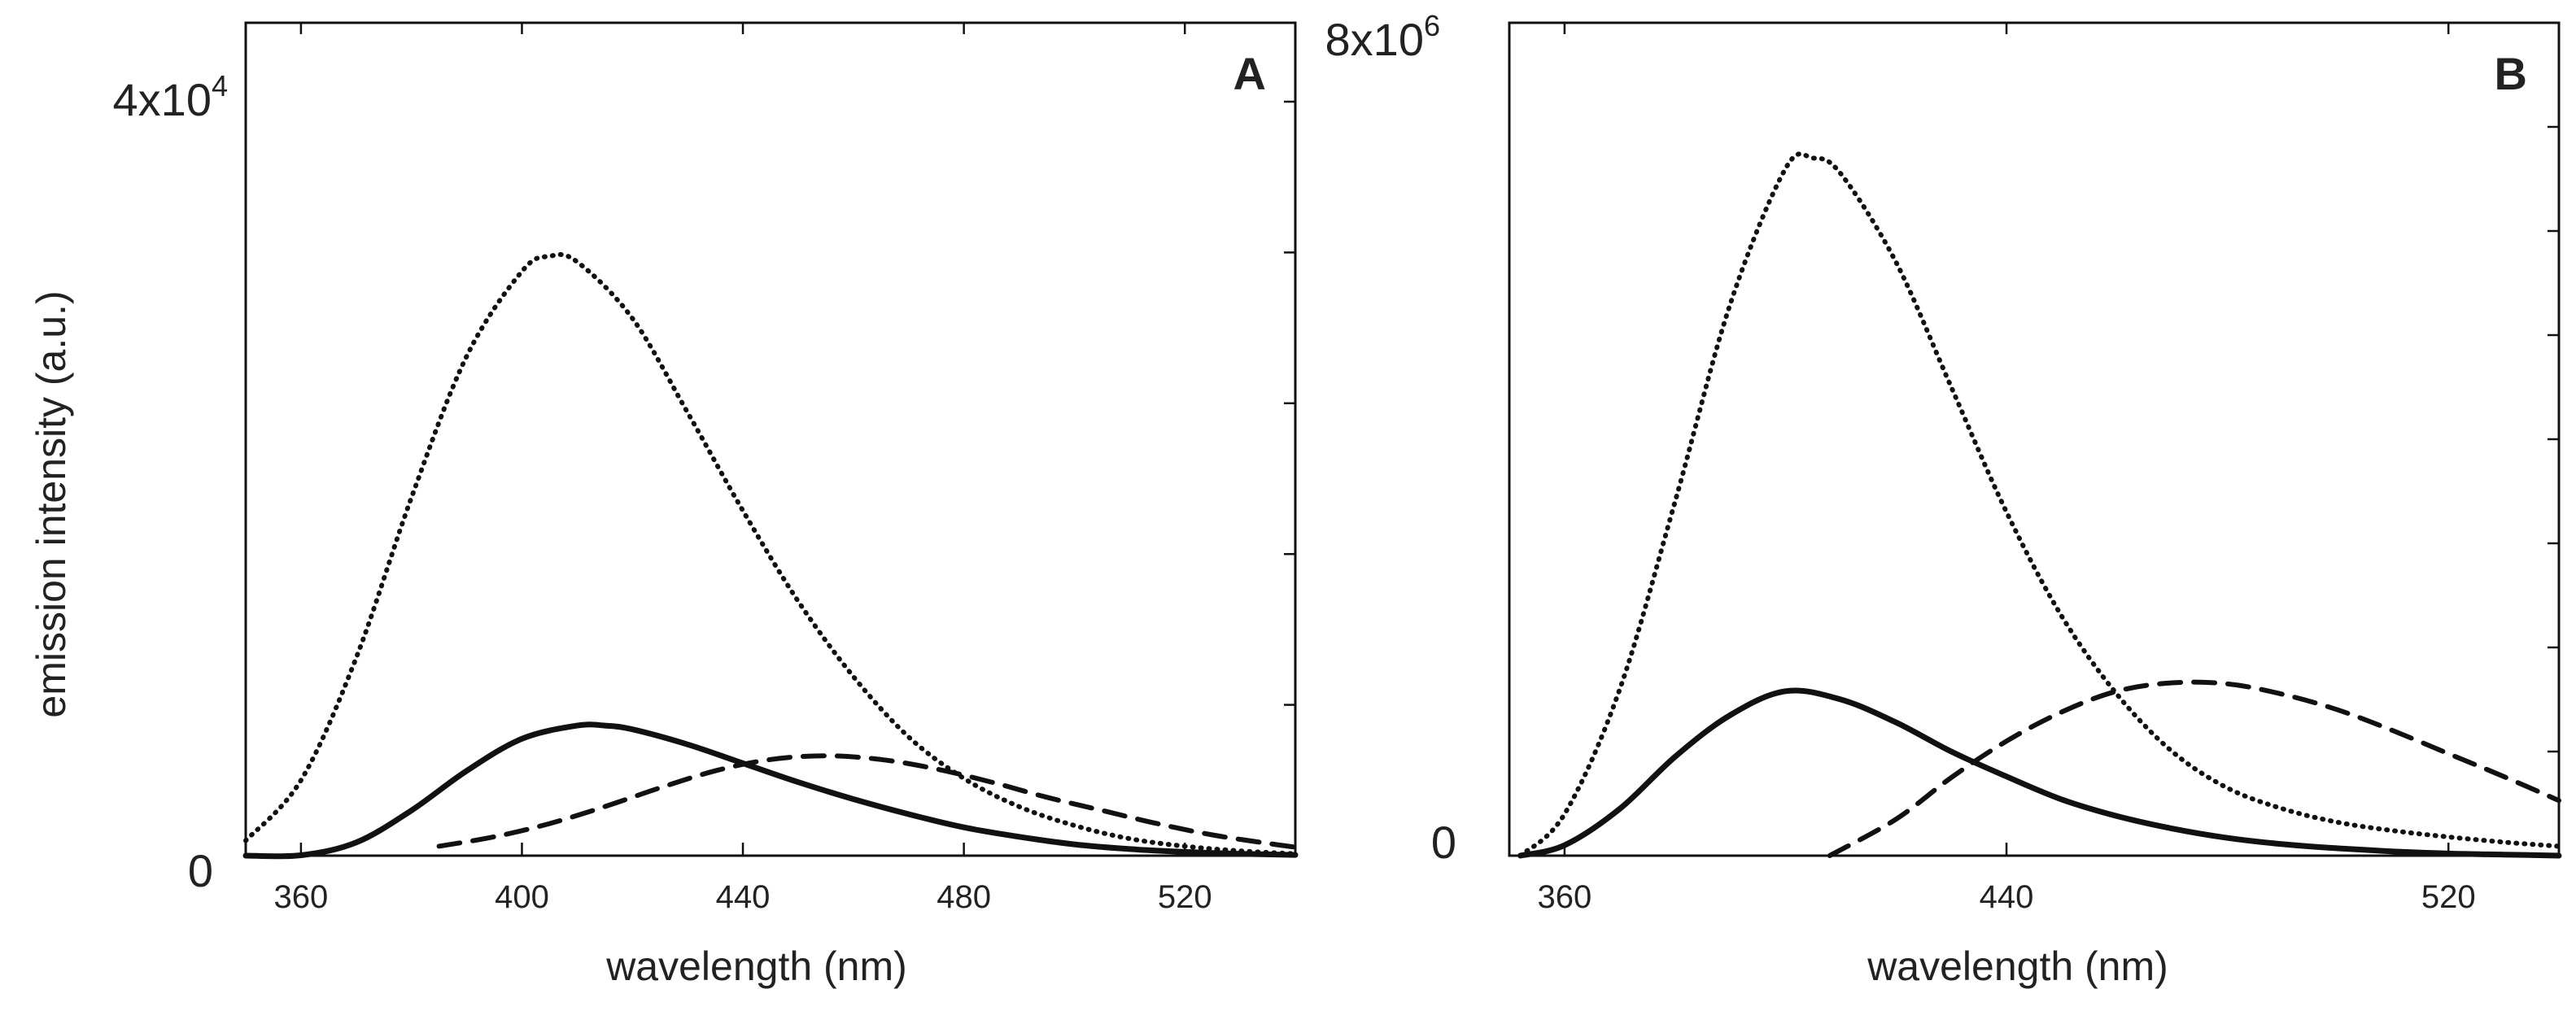  Describe the element at coordinates (51, 503) in the screenshot. I see `y-axis-title: emission intensity (a.u.)` at that location.